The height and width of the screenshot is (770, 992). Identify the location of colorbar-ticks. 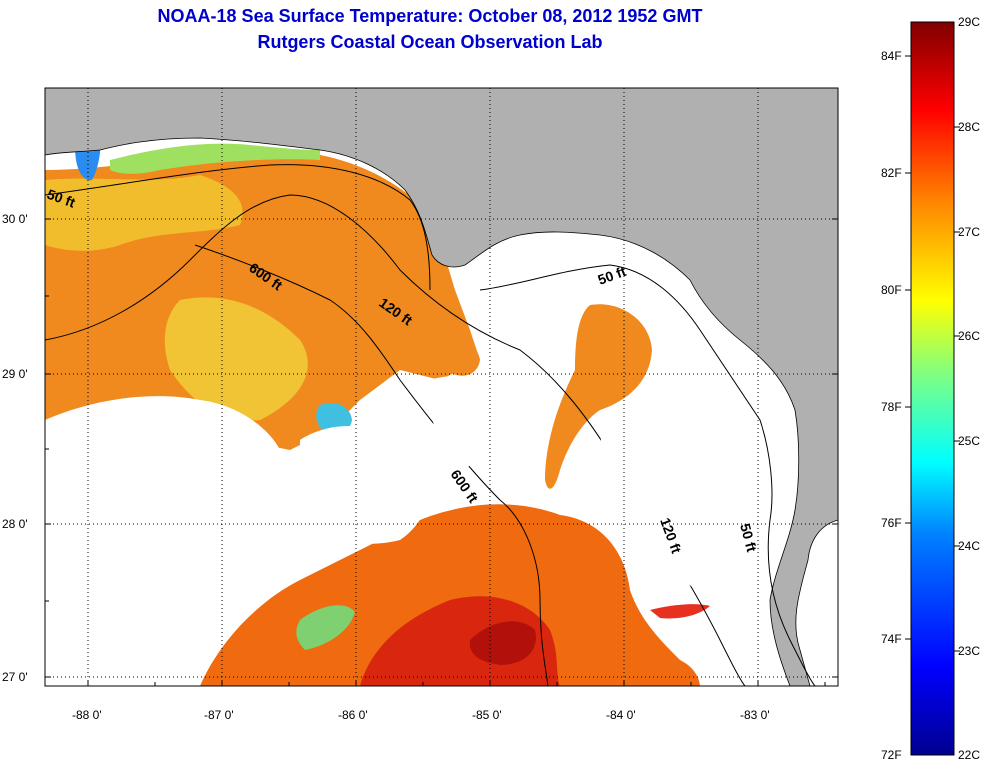
(932, 353).